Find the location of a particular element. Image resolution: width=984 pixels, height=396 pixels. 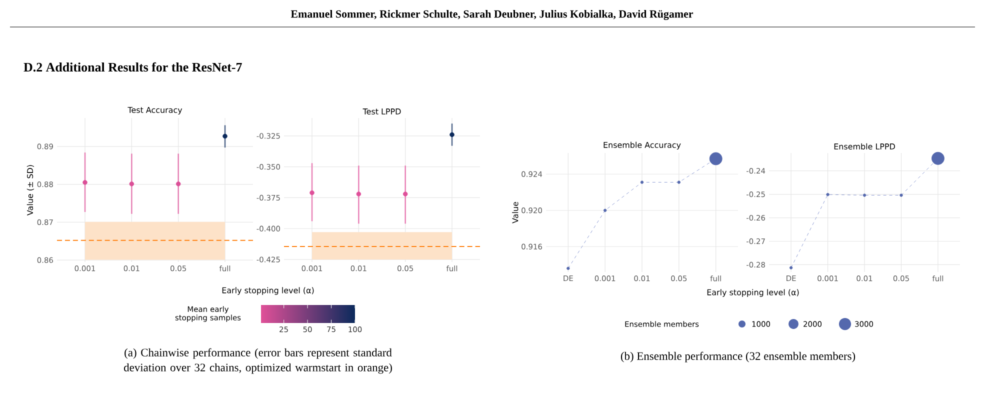

text: (b) Ensemble performance (32 ensemble members) is located at coordinates (738, 357).